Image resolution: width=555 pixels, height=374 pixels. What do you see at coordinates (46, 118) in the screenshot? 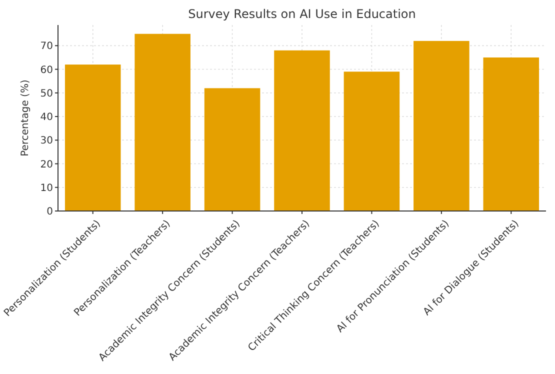
I see `y-tick-label: 40` at bounding box center [46, 118].